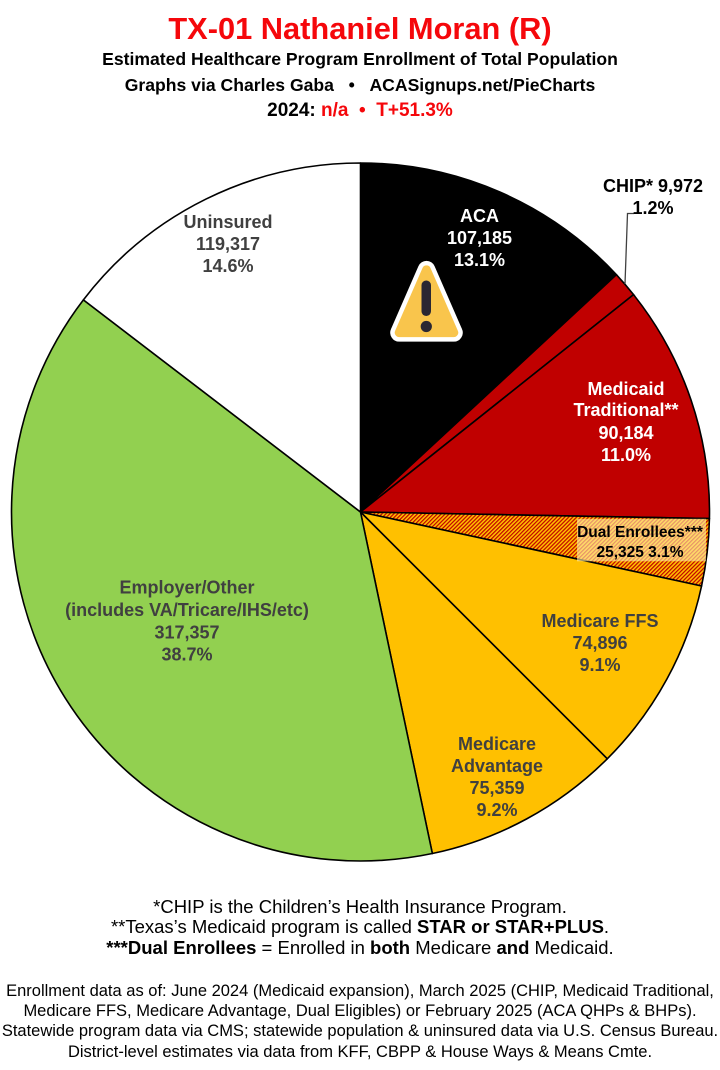 Image resolution: width=720 pixels, height=1070 pixels. Describe the element at coordinates (479, 238) in the screenshot. I see `svg-text: 107,185` at that location.